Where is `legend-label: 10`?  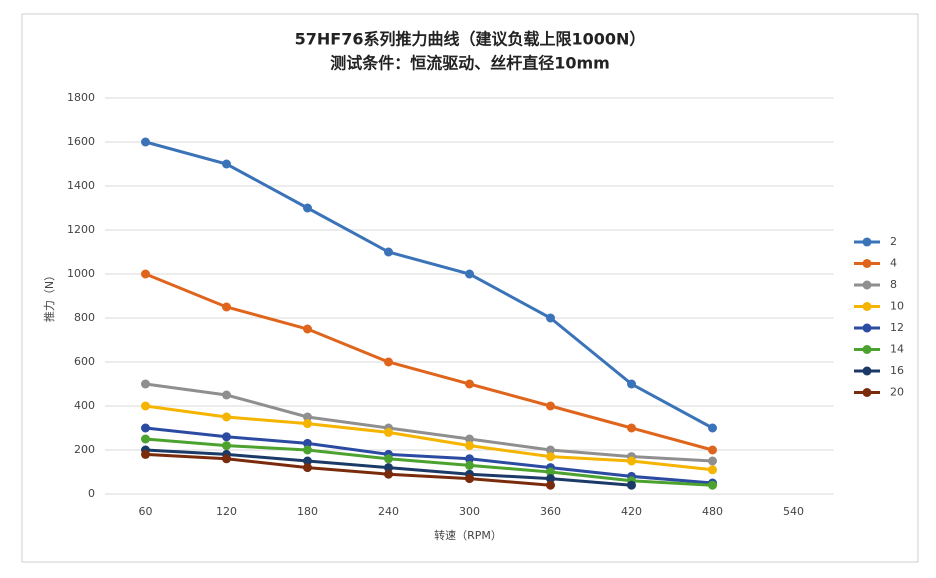 legend-label: 10 is located at coordinates (897, 306).